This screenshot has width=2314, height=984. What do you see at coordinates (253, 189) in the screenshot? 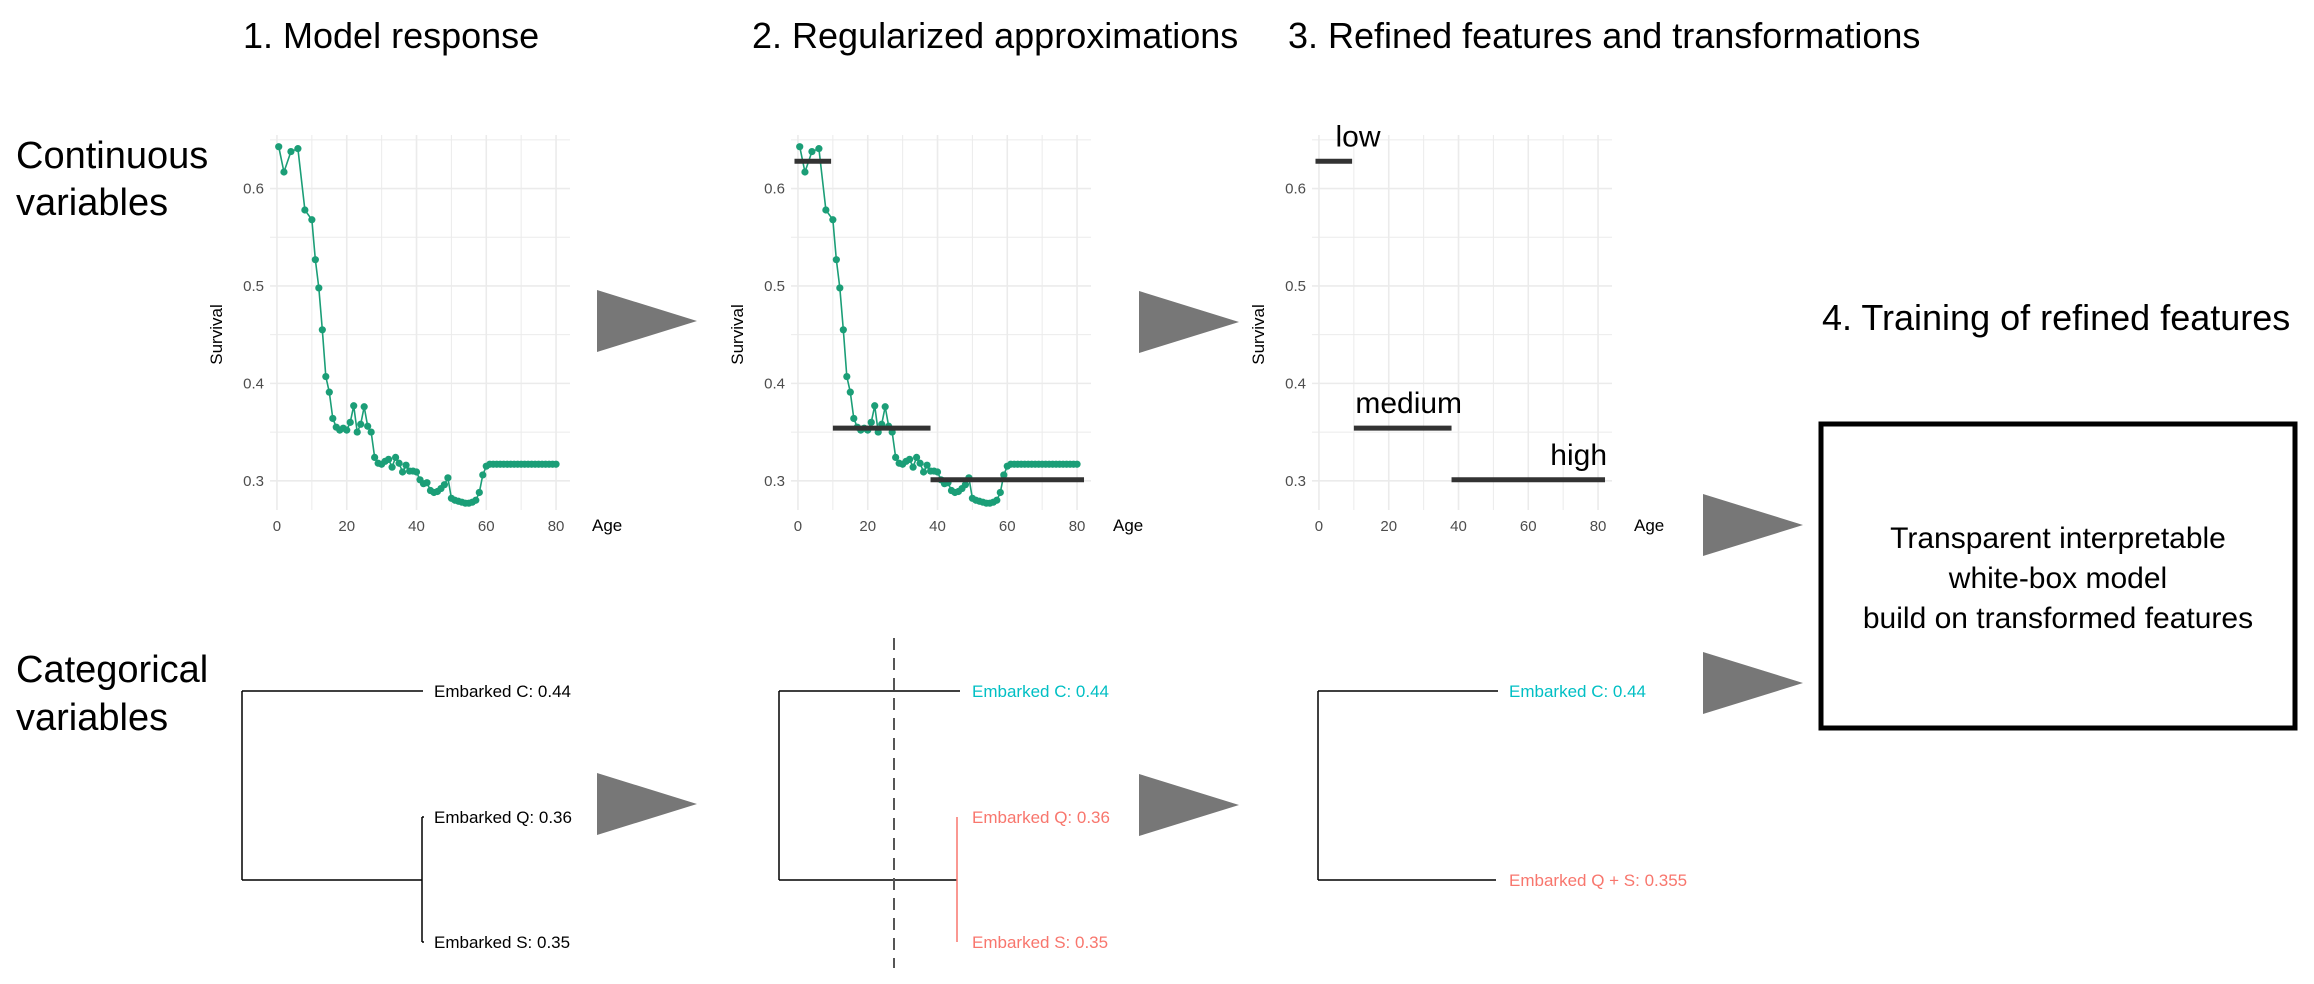
I see `y-tick-label-3: 0.6` at bounding box center [253, 189].